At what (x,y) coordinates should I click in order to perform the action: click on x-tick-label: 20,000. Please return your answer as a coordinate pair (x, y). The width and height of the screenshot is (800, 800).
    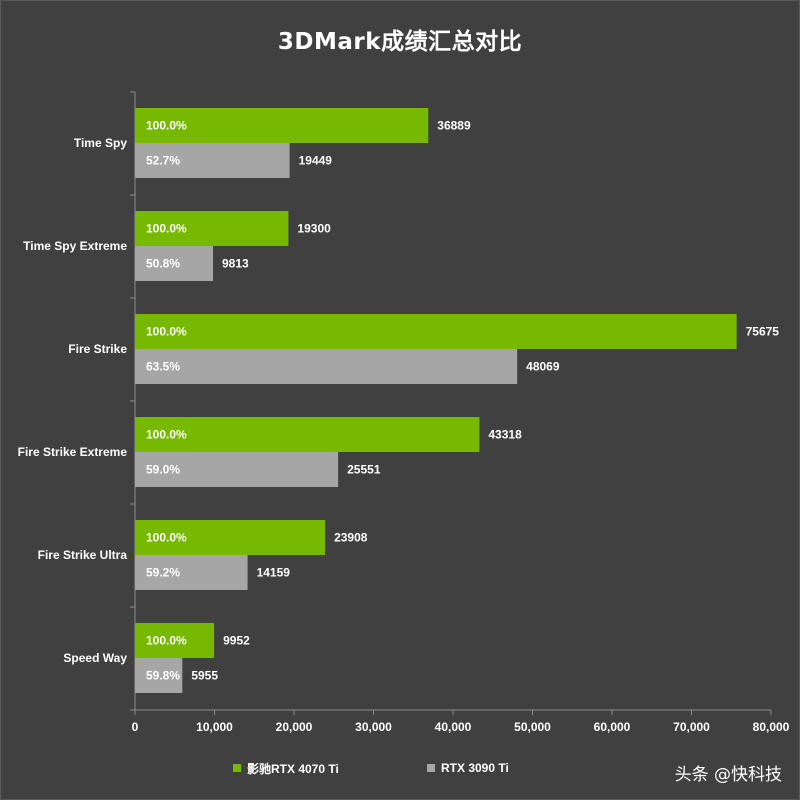
    Looking at the image, I should click on (294, 727).